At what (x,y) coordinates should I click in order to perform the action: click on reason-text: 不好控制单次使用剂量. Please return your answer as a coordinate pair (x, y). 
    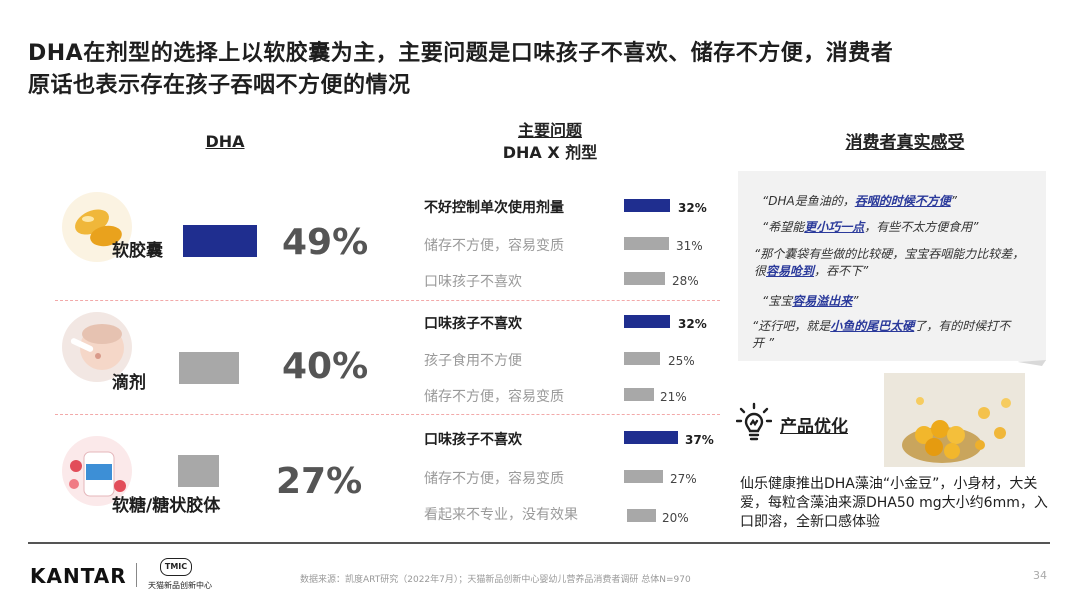
    Looking at the image, I should click on (494, 208).